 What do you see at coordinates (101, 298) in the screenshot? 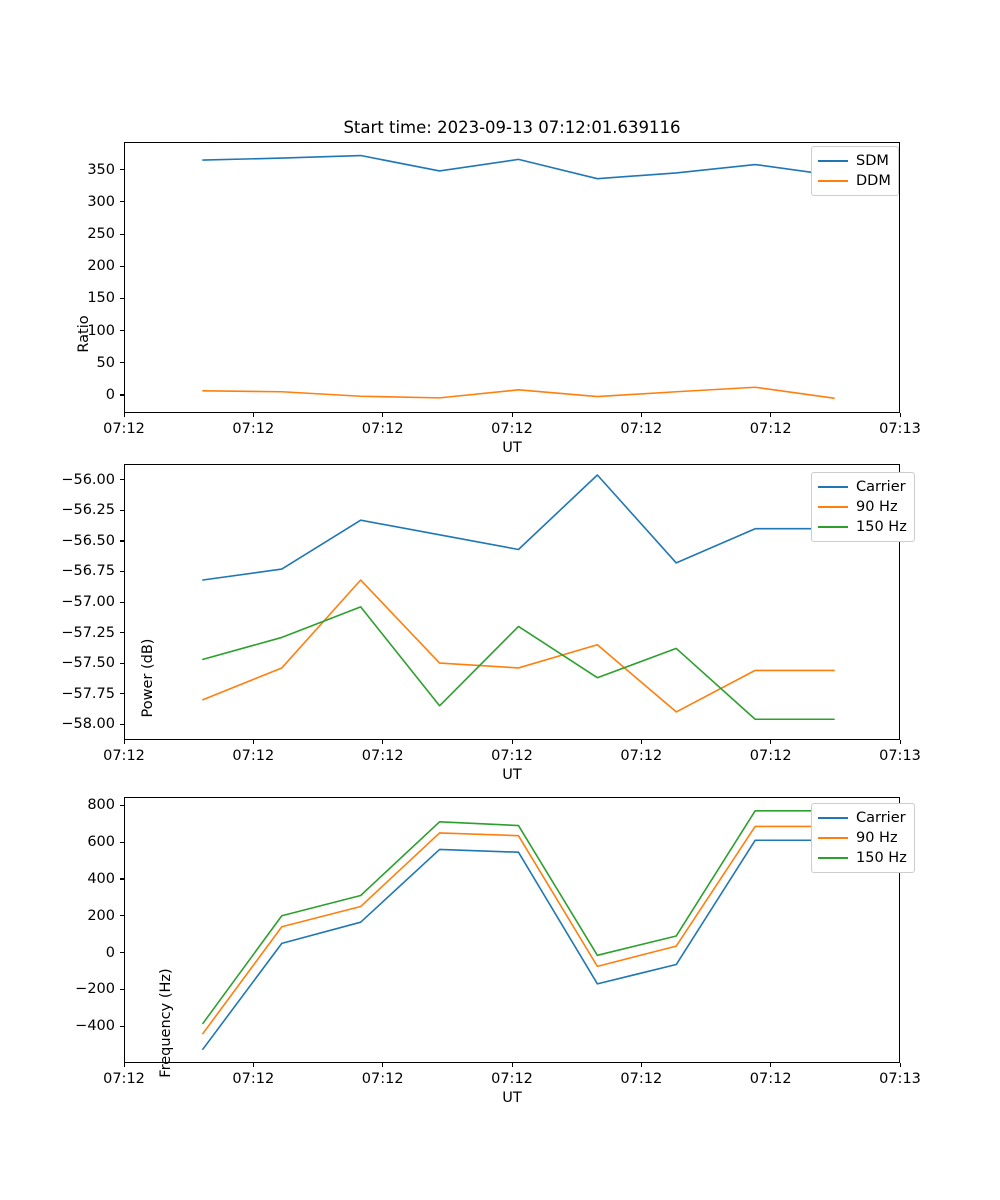
I see `y-tick-label: 150` at bounding box center [101, 298].